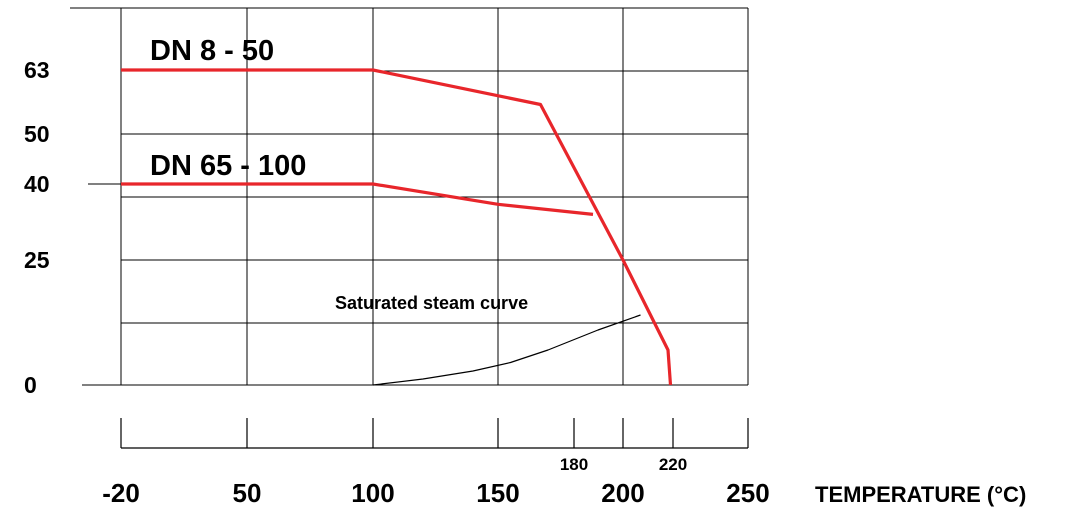 The width and height of the screenshot is (1082, 509). Describe the element at coordinates (247, 493) in the screenshot. I see `x-tick-label: 50` at that location.